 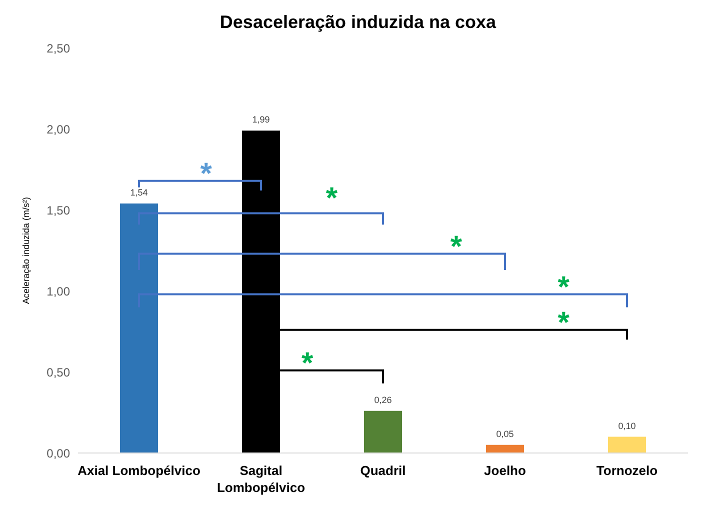 What do you see at coordinates (58, 48) in the screenshot?
I see `y-tick-label: 2,50` at bounding box center [58, 48].